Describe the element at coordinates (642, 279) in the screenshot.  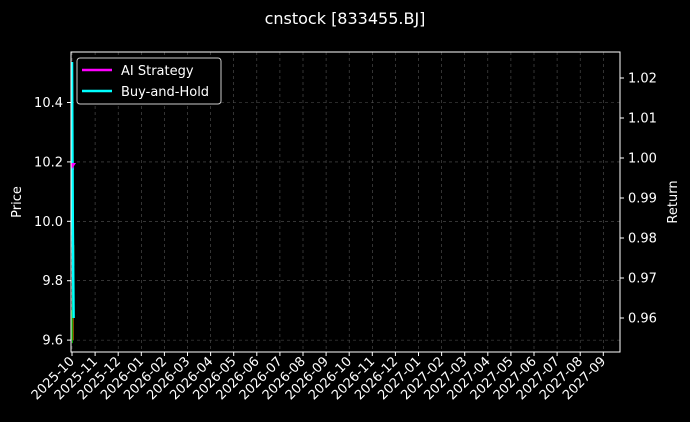
I see `y2-tick-label: 0.97` at that location.